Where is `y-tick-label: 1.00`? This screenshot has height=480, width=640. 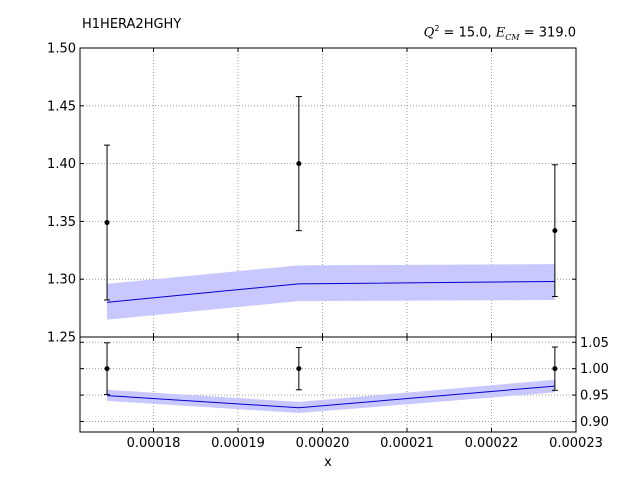
y-tick-label: 1.00 is located at coordinates (594, 369).